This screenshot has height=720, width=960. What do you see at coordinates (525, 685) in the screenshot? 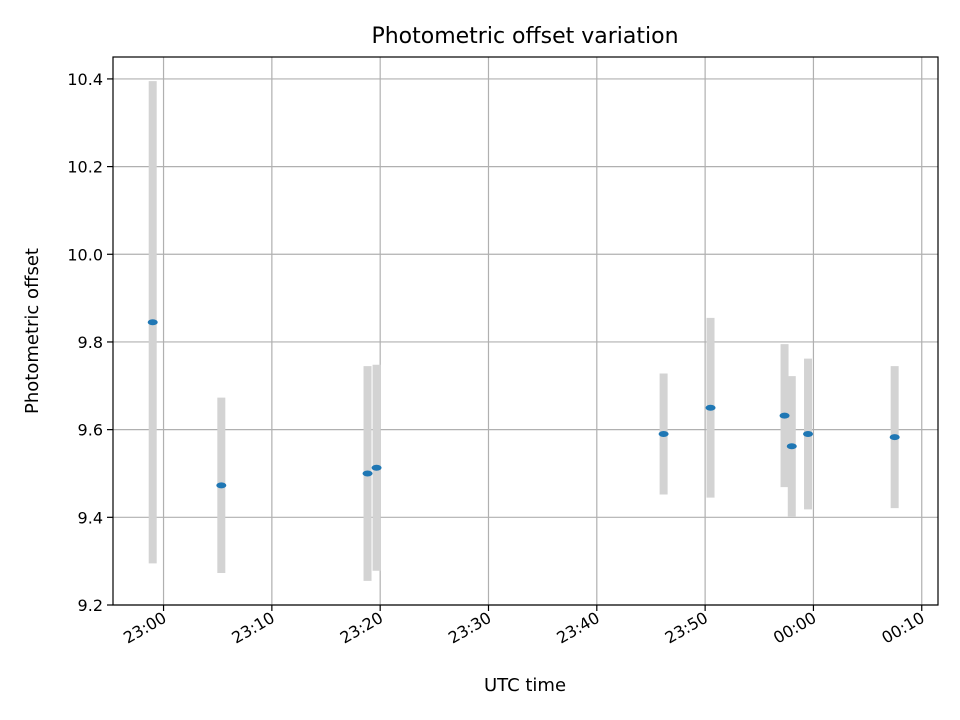
I see `x-axis-label: UTC time` at bounding box center [525, 685].